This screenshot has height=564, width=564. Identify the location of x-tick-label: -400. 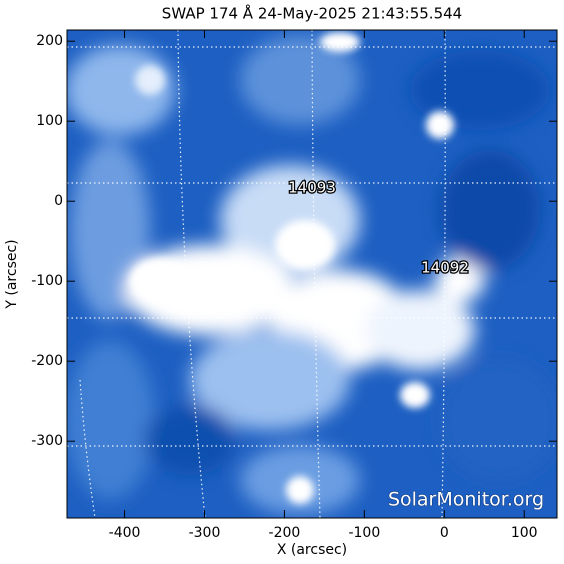
(125, 533).